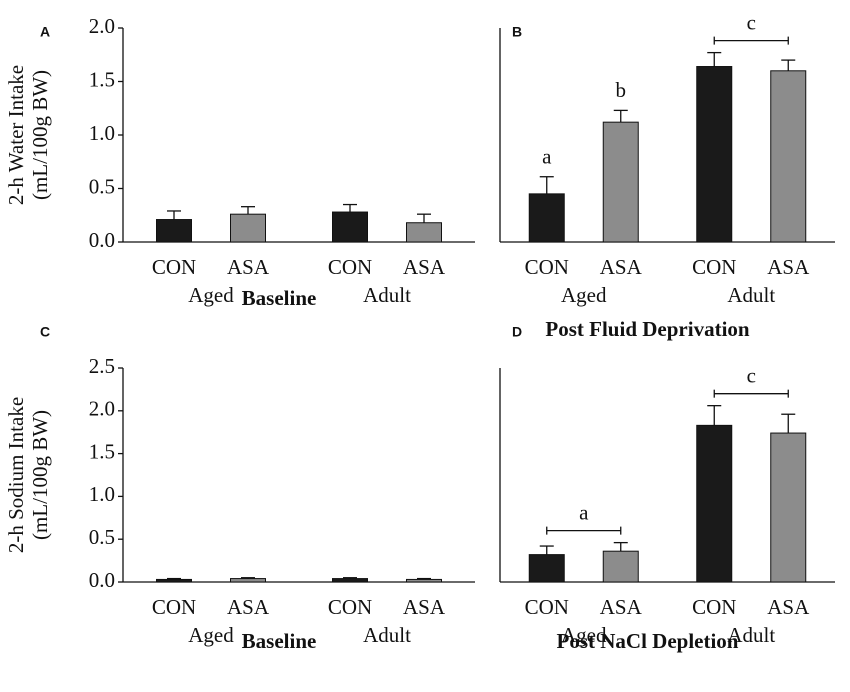 This screenshot has height=692, width=850. Describe the element at coordinates (517, 32) in the screenshot. I see `panel-letter: B` at that location.